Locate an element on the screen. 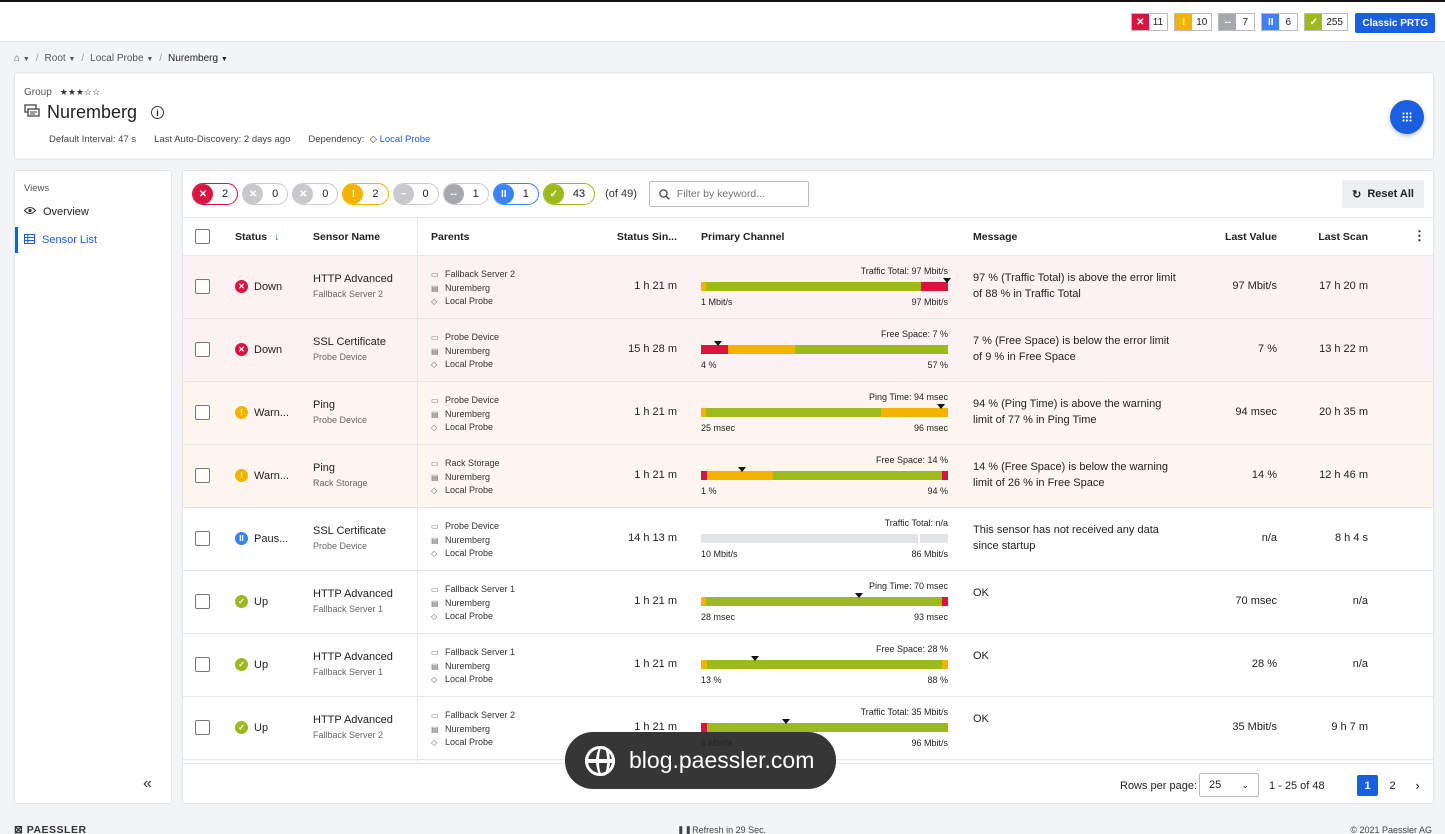  filter-search-box is located at coordinates (728, 194).